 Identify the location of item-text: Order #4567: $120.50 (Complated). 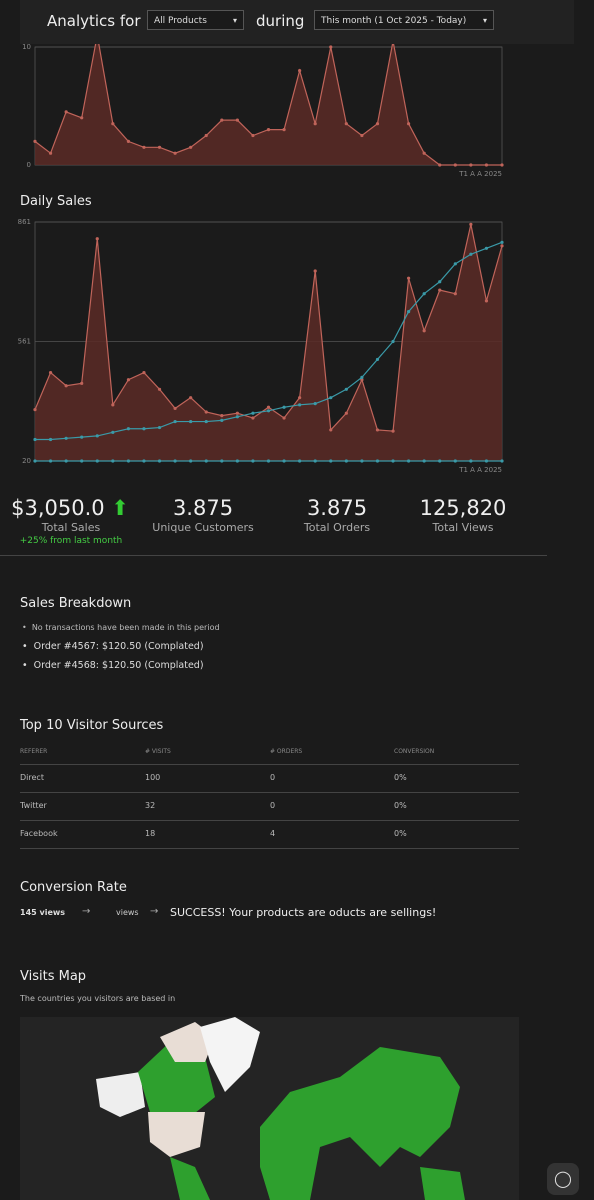
(118, 646).